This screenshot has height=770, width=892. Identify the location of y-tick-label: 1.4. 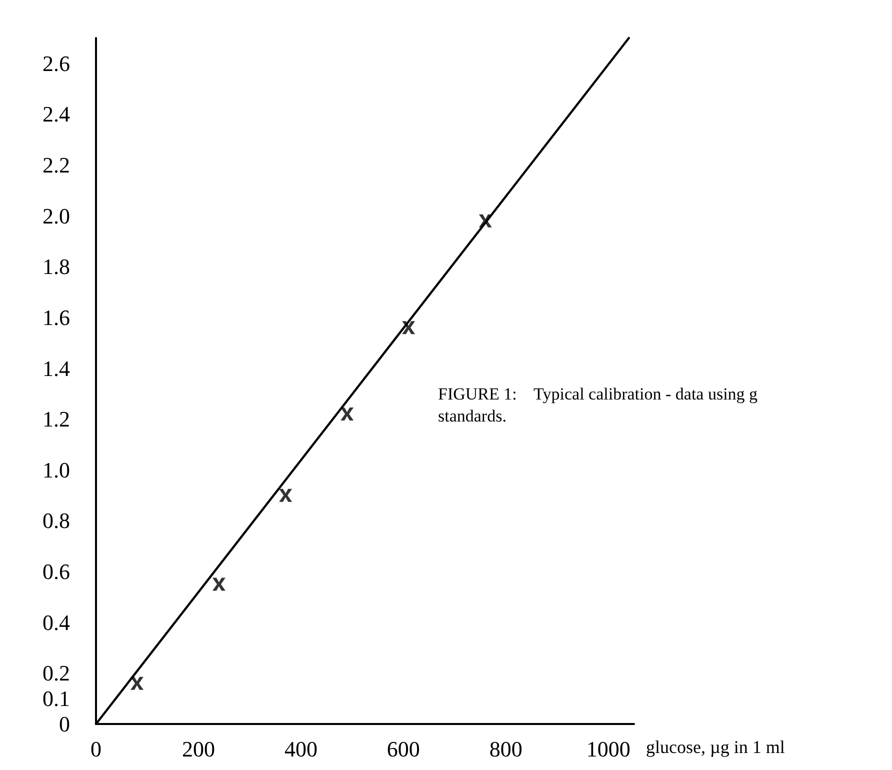
(56, 368).